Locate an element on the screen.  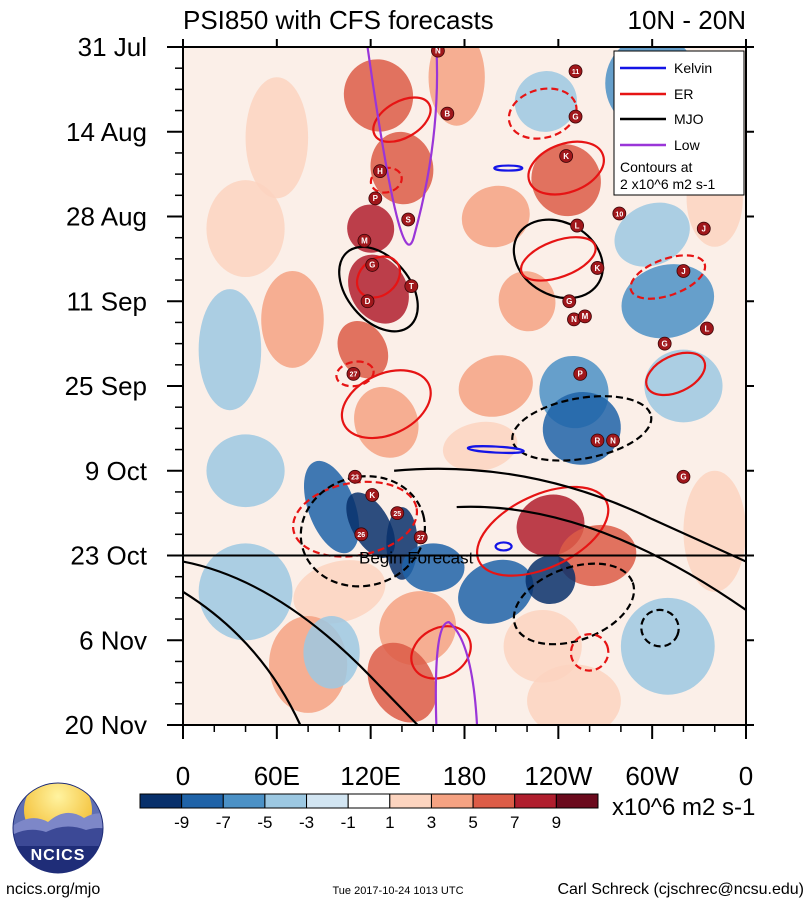
storm-marker: D is located at coordinates (367, 301).